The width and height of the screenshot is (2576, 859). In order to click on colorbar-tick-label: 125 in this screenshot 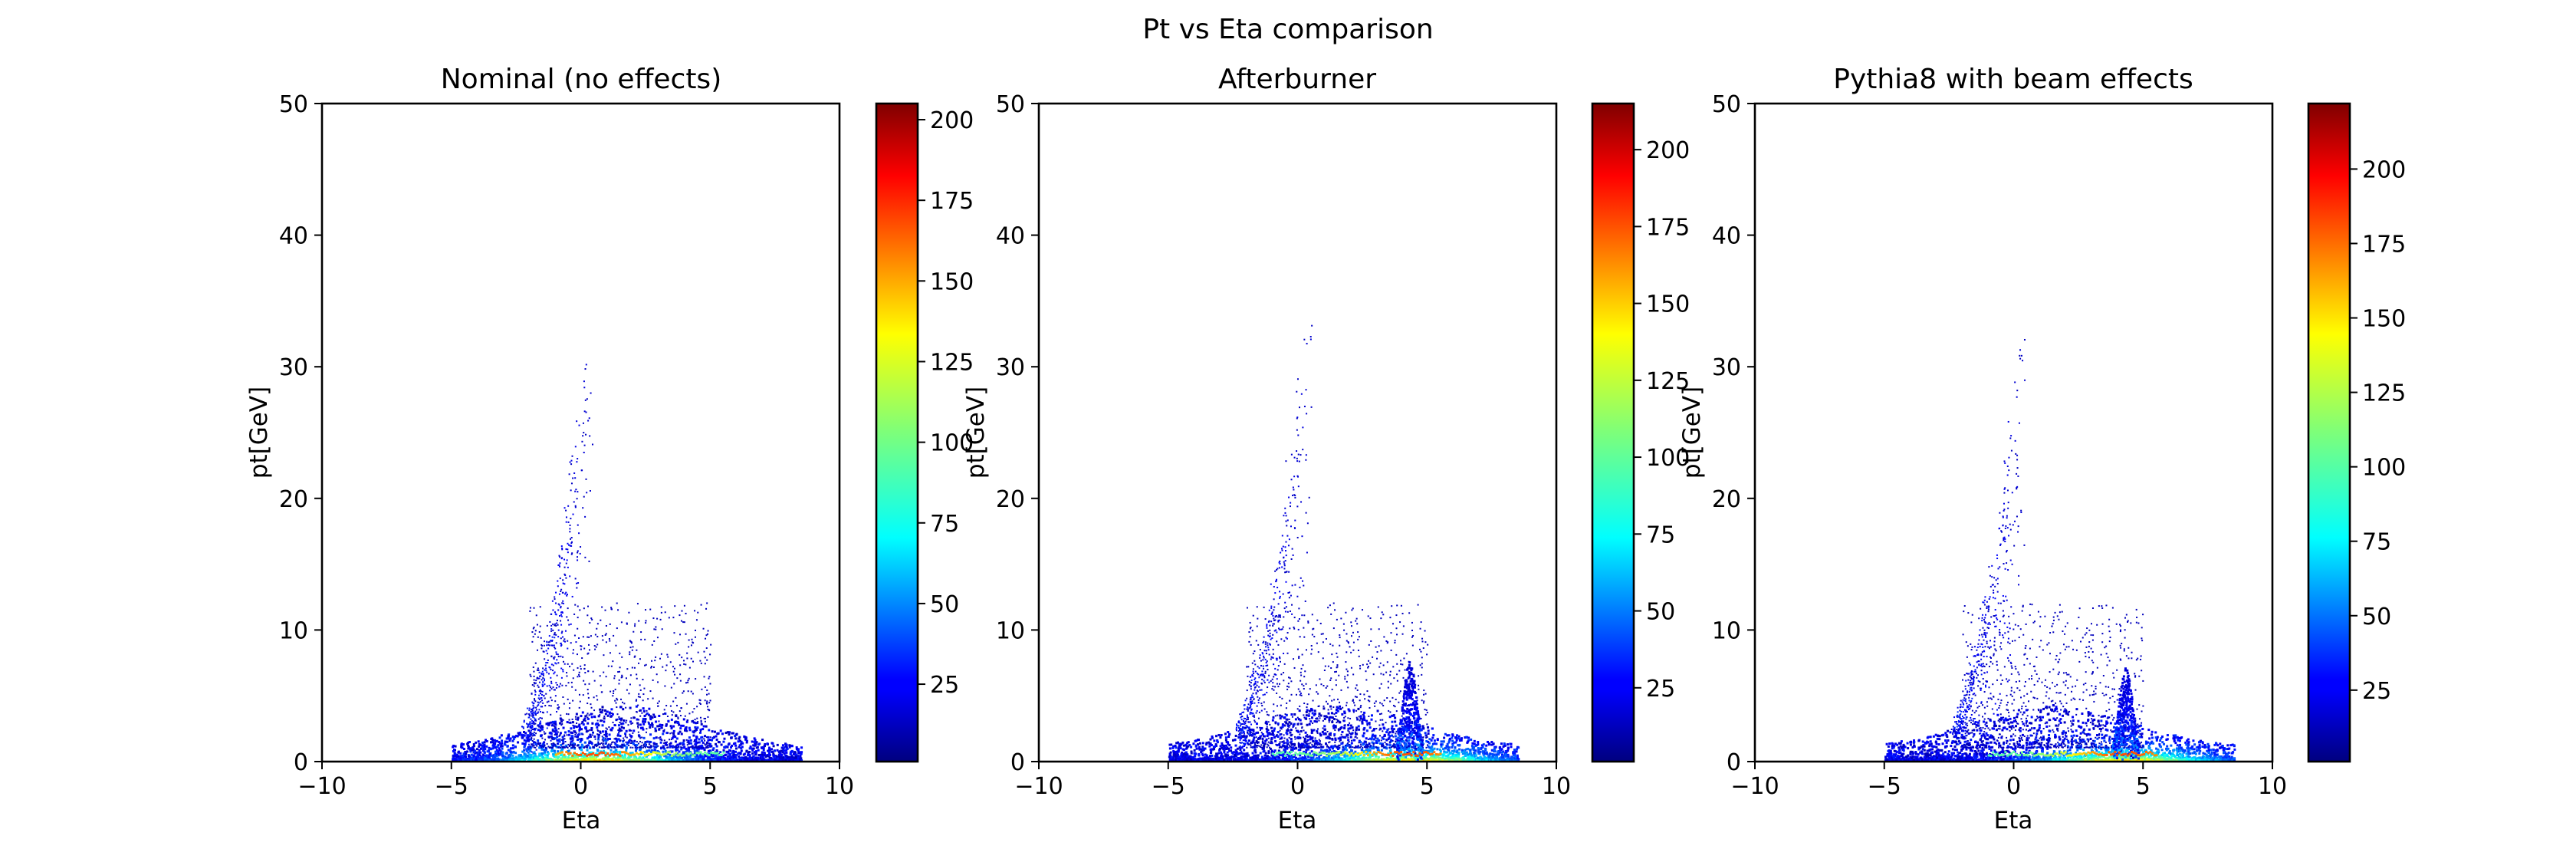, I will do `click(952, 362)`.